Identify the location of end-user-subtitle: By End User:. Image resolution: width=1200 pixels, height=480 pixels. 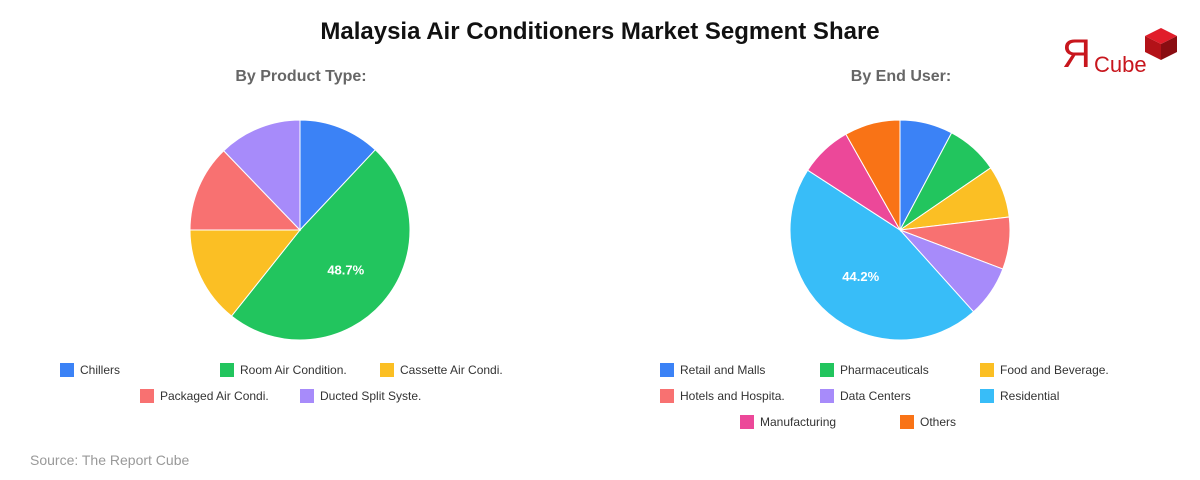
(901, 76).